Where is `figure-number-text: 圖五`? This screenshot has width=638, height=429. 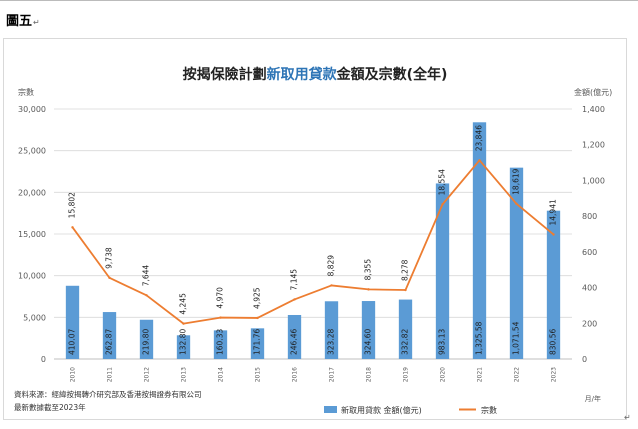
figure-number-text: 圖五 is located at coordinates (19, 21).